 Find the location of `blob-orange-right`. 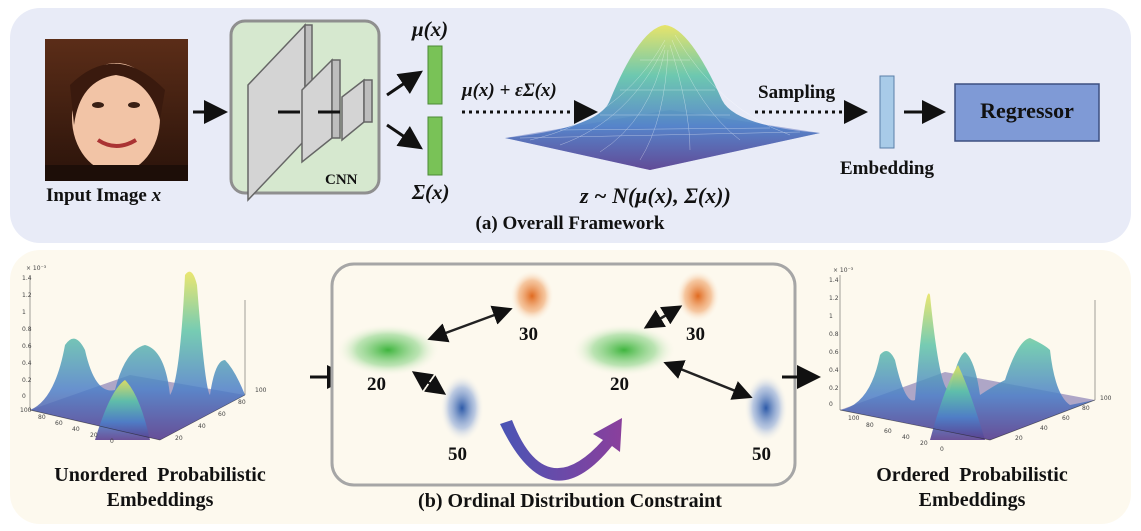

blob-orange-right is located at coordinates (698, 296).